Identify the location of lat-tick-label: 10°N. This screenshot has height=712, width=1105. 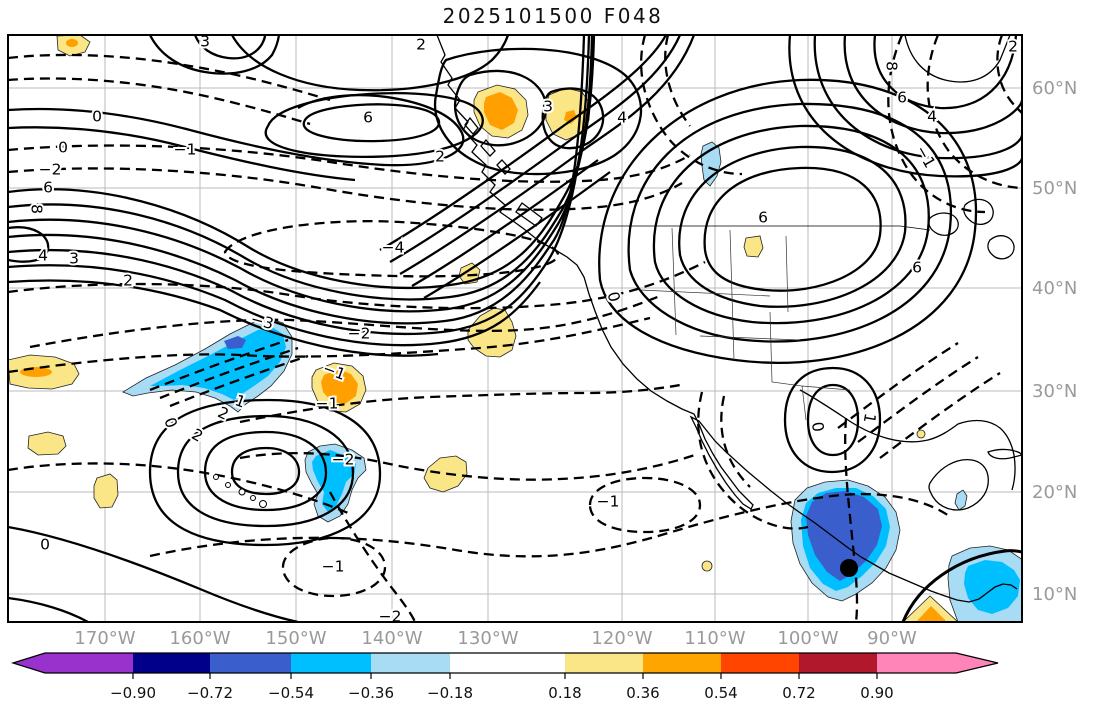
(1054, 594).